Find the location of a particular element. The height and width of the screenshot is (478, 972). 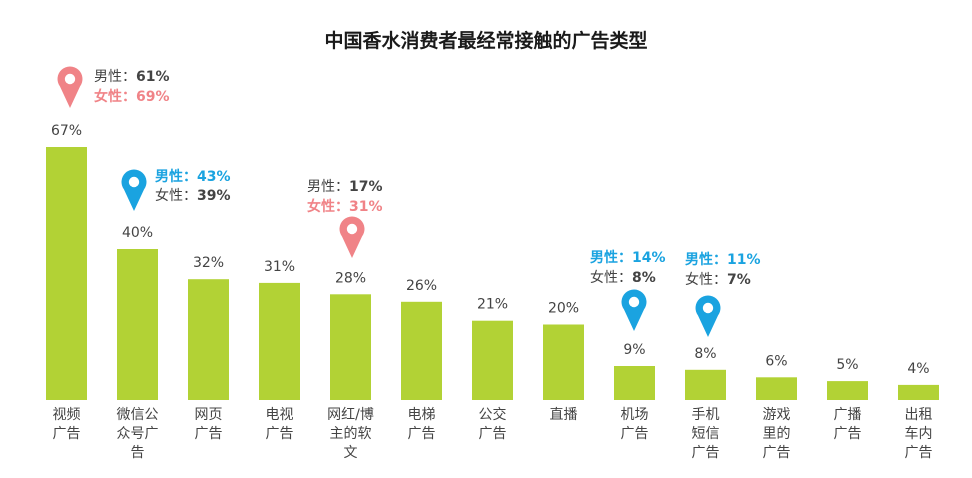

female-share-label: 女性：8% is located at coordinates (623, 277).